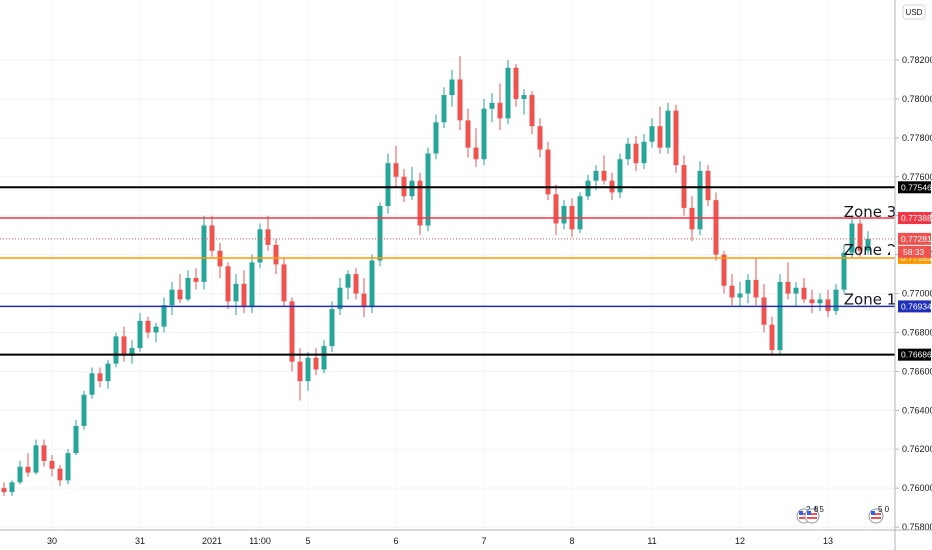  I want to click on level-price-tag: 0.77388, so click(915, 218).